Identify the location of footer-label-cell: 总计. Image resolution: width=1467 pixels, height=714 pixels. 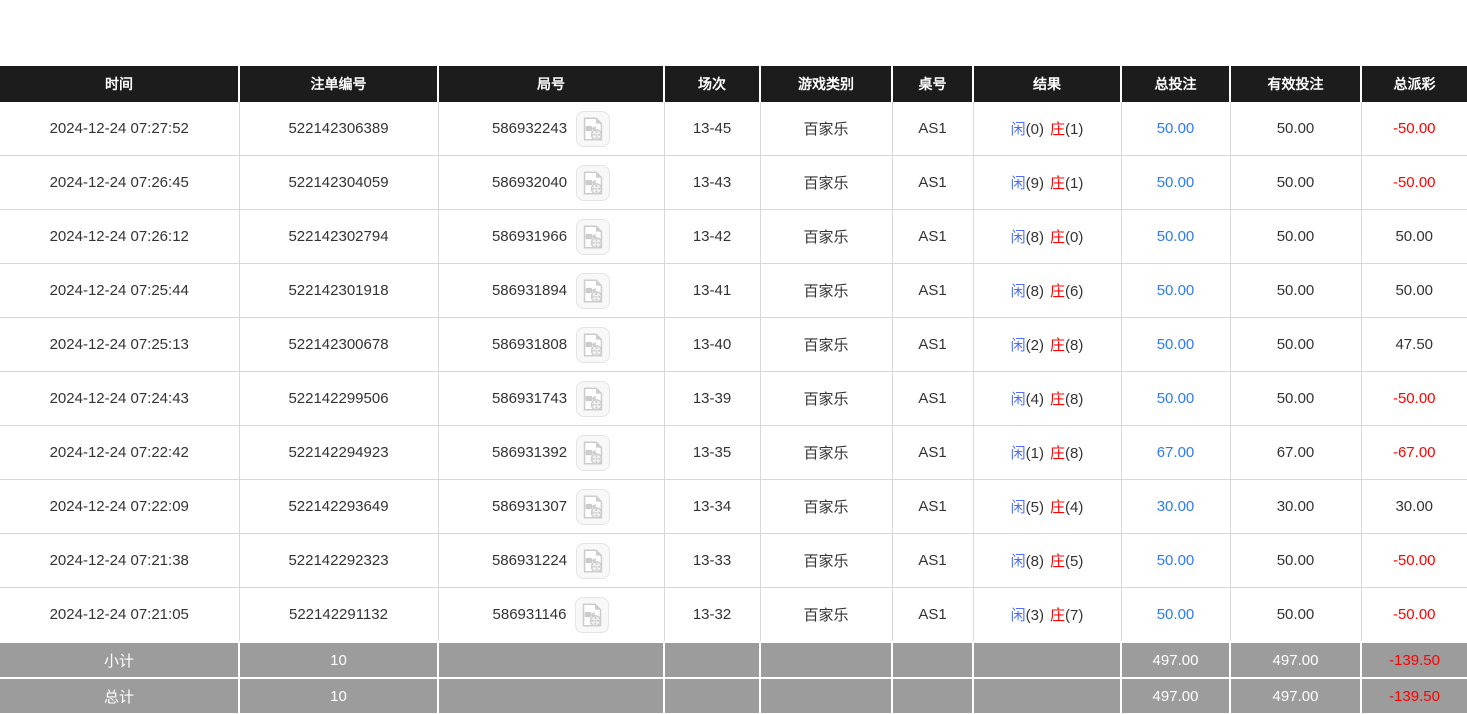
(120, 695).